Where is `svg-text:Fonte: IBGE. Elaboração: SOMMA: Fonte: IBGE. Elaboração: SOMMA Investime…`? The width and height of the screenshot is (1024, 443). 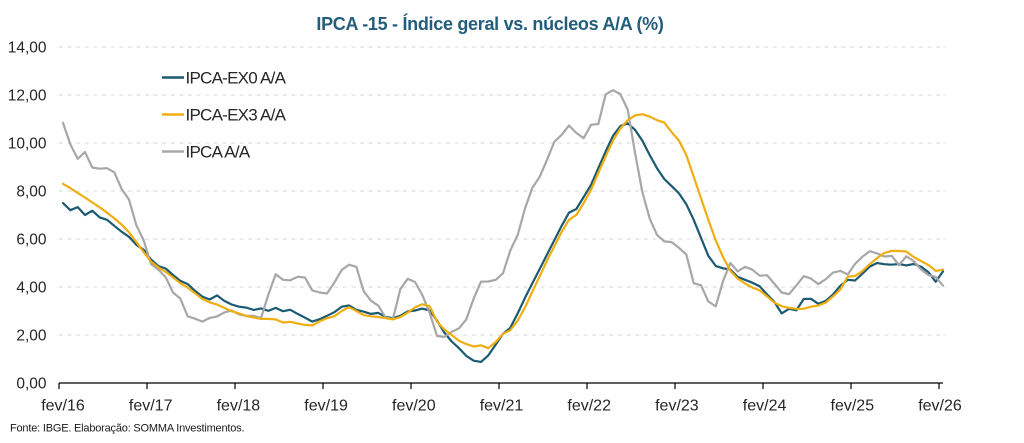
svg-text:Fonte: IBGE. Elaboração: SOMMA: Fonte: IBGE. Elaboração: SOMMA Investime… is located at coordinates (127, 429).